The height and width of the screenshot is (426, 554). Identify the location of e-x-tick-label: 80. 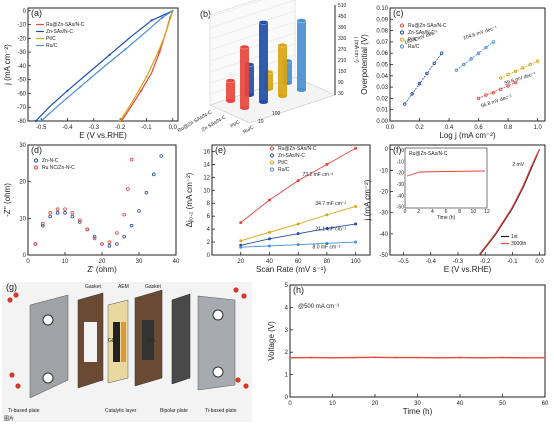
(327, 262).